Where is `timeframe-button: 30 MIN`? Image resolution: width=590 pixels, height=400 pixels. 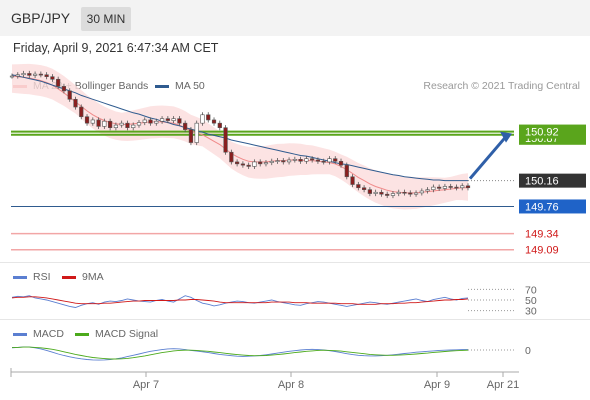
timeframe-button: 30 MIN is located at coordinates (106, 19).